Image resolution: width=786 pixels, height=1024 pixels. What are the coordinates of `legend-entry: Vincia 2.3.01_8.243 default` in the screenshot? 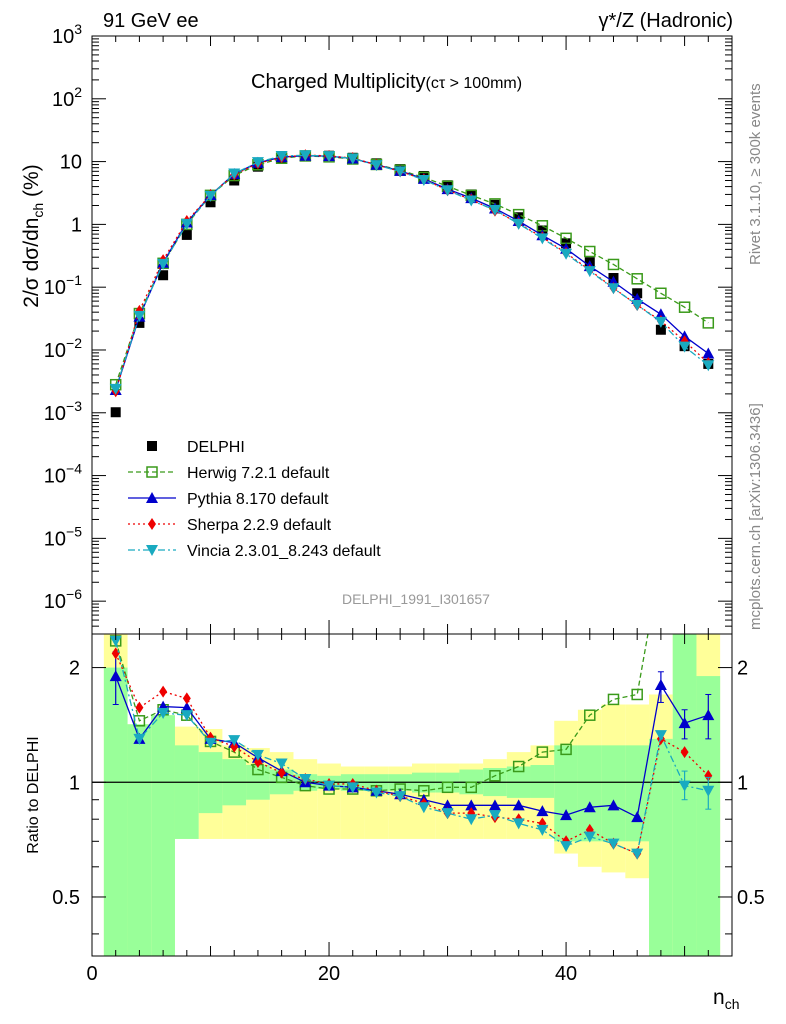 It's located at (254, 551).